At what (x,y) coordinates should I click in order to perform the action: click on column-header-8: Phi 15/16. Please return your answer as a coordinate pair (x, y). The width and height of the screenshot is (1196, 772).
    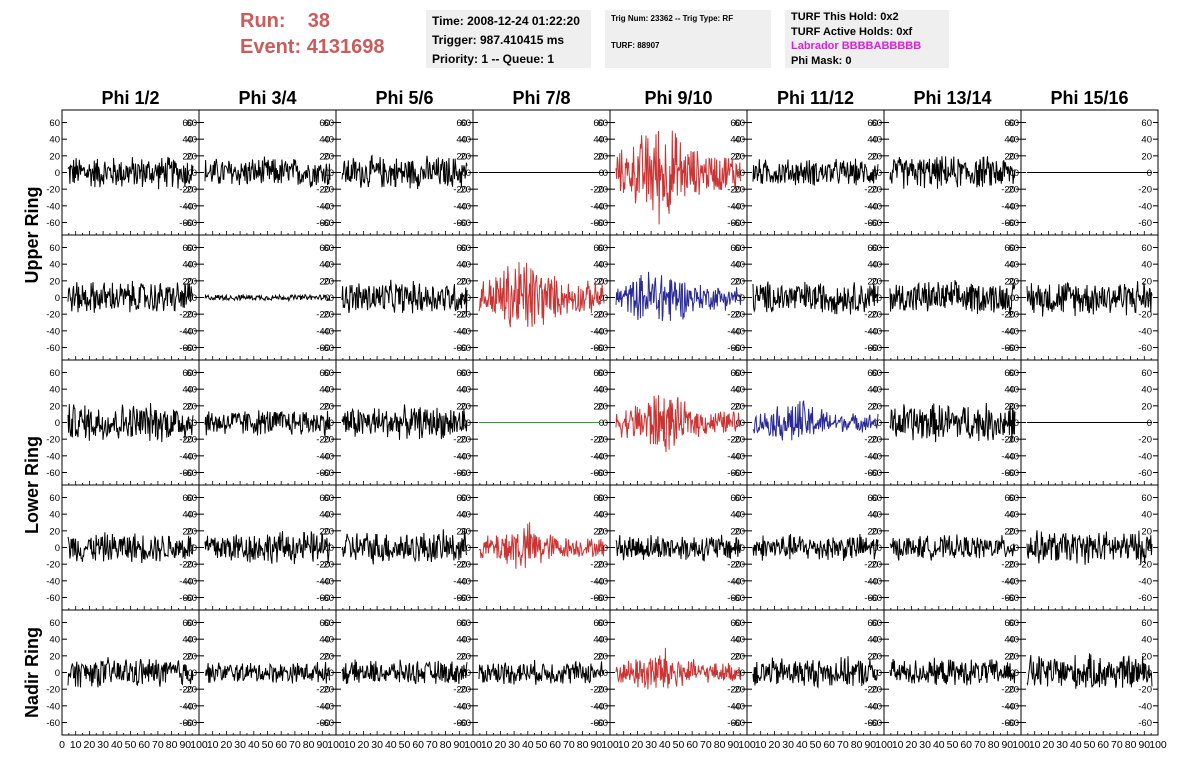
    Looking at the image, I should click on (1089, 98).